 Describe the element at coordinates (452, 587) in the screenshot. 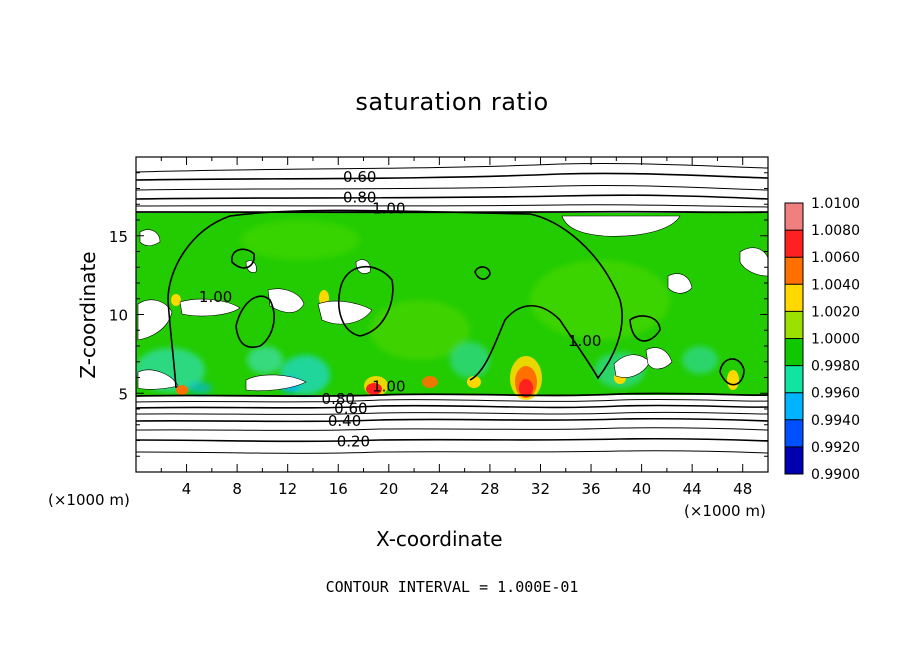

I see `contour-interval-note: CONTOUR INTERVAL = 1.000E-01` at that location.